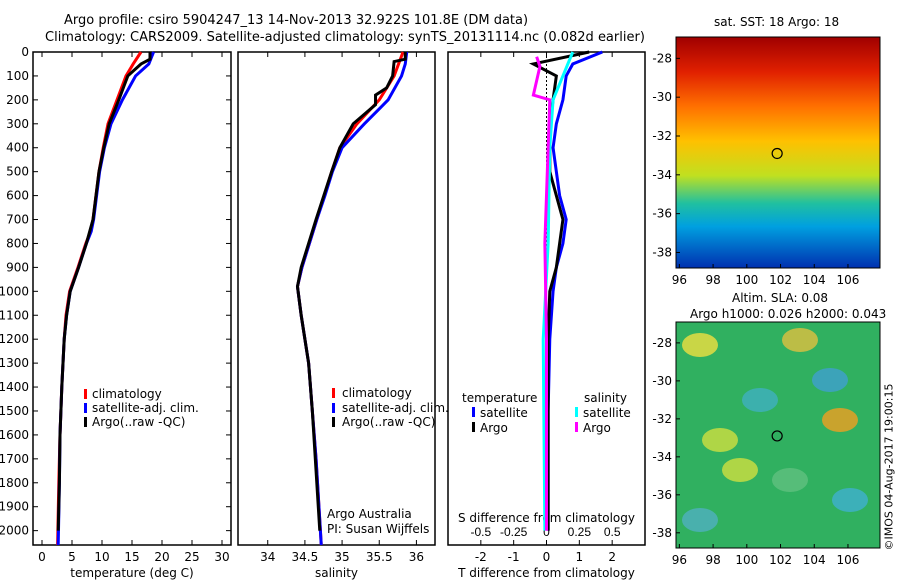  I want to click on x-tick-label: 30, so click(221, 557).